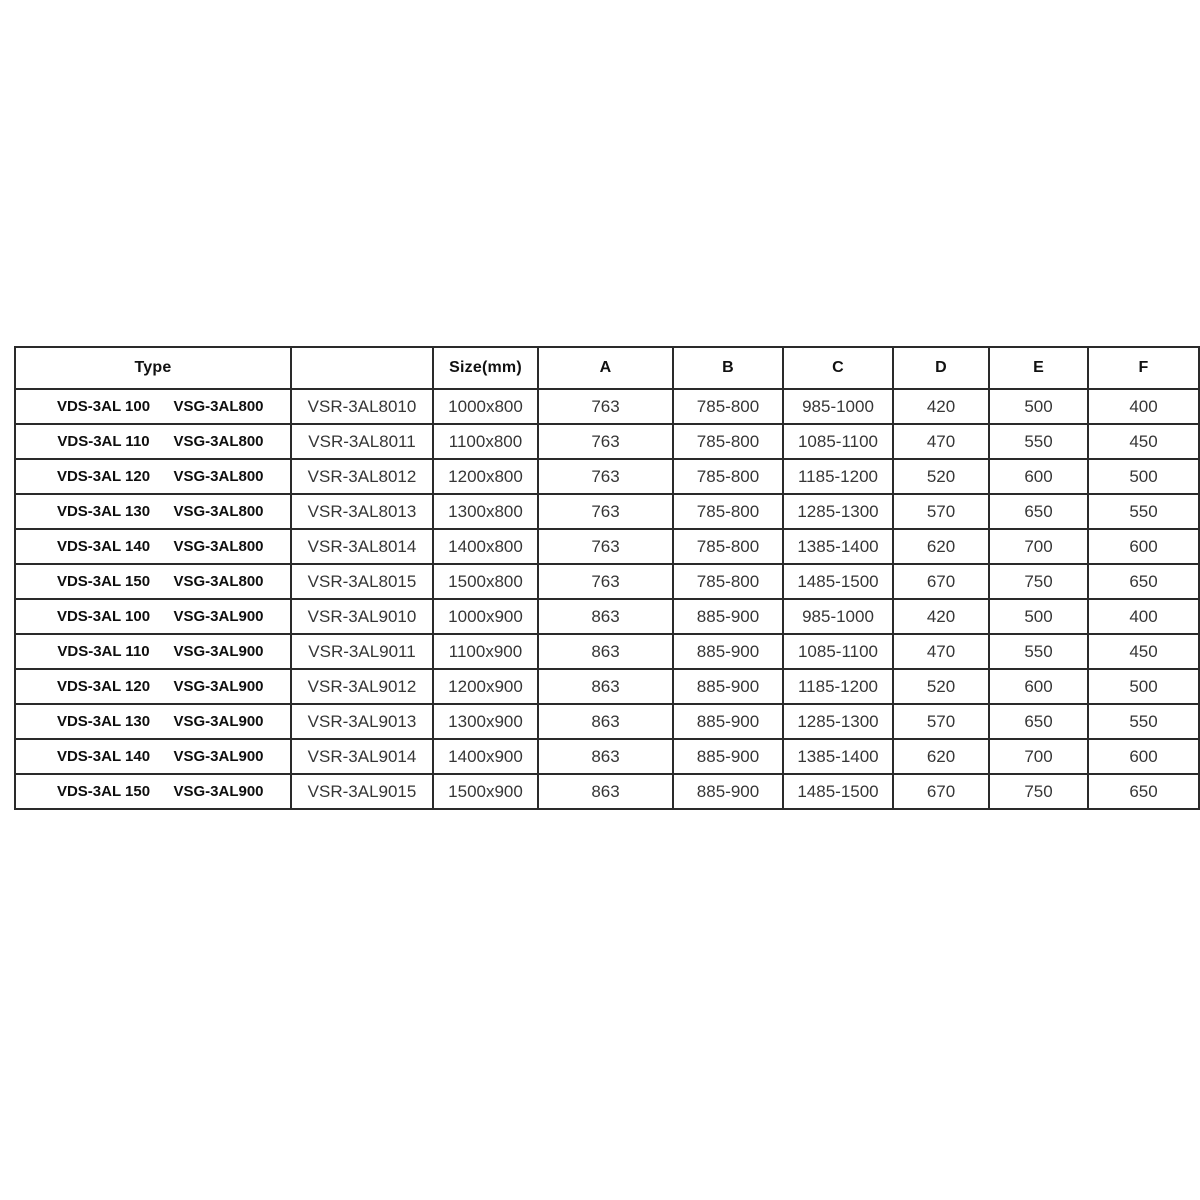  I want to click on size-cell: 1500x900, so click(485, 791).